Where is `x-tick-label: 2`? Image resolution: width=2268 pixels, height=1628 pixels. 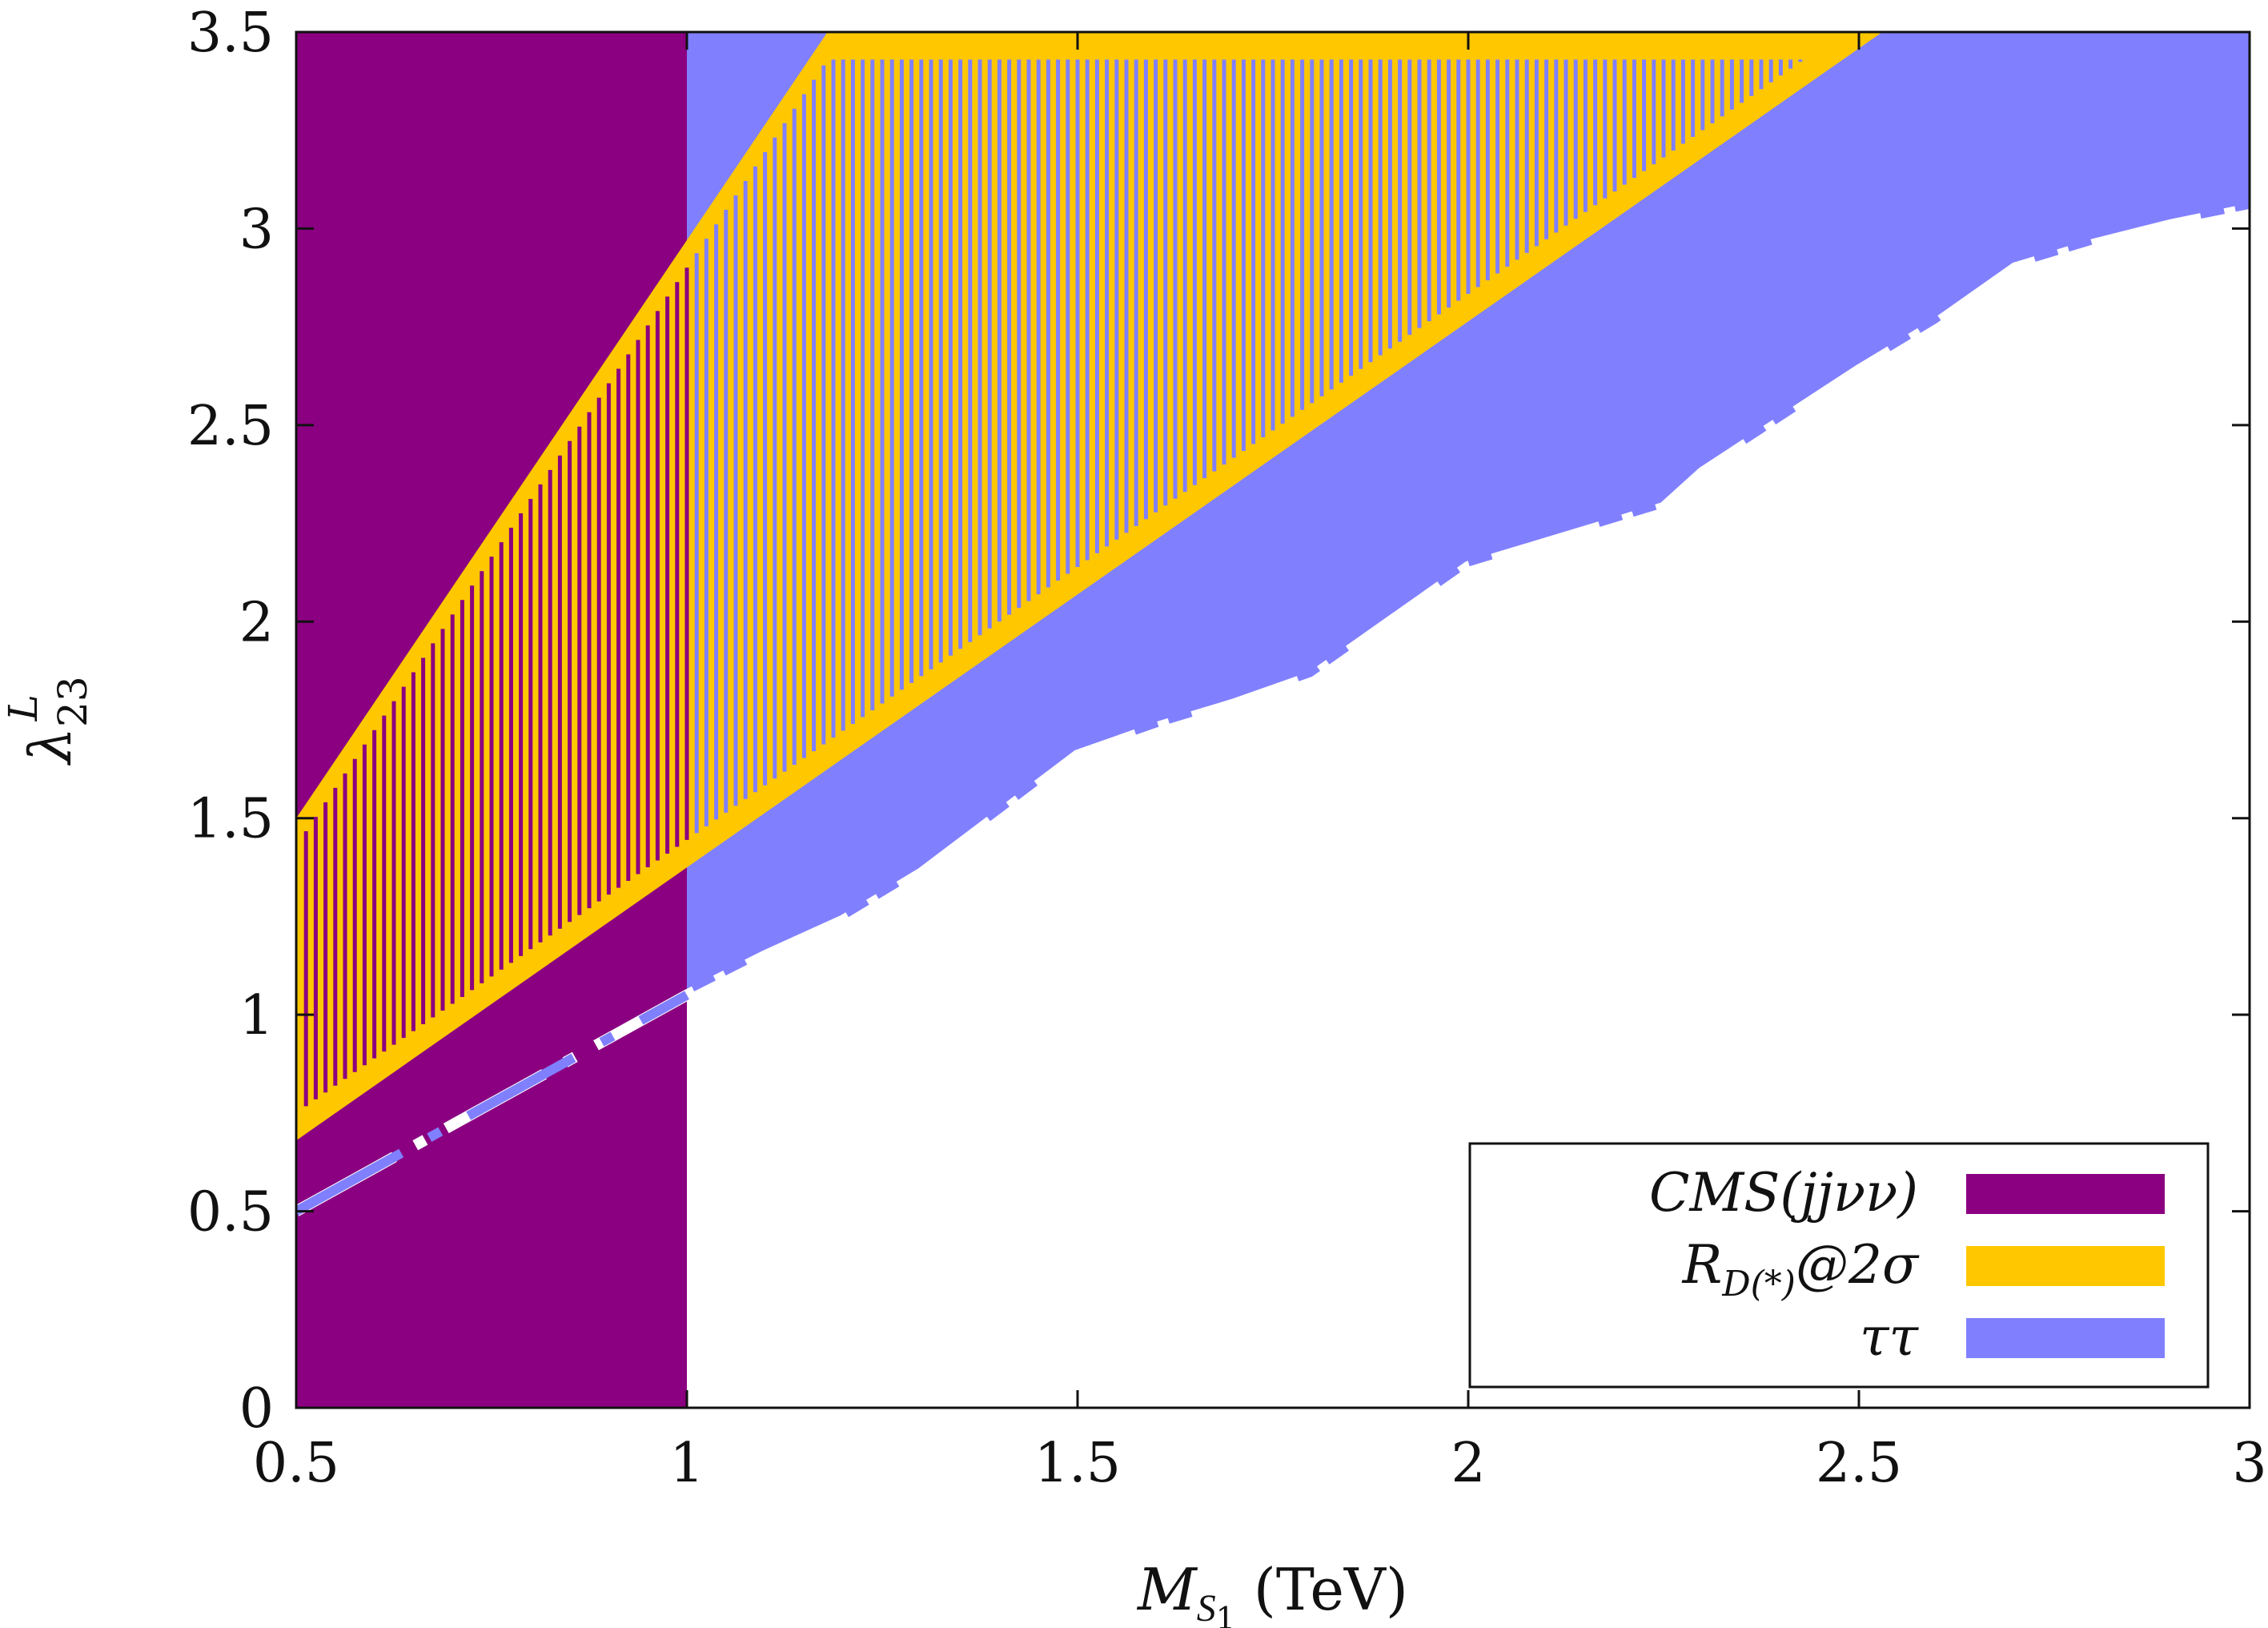
x-tick-label: 2 is located at coordinates (1468, 1463).